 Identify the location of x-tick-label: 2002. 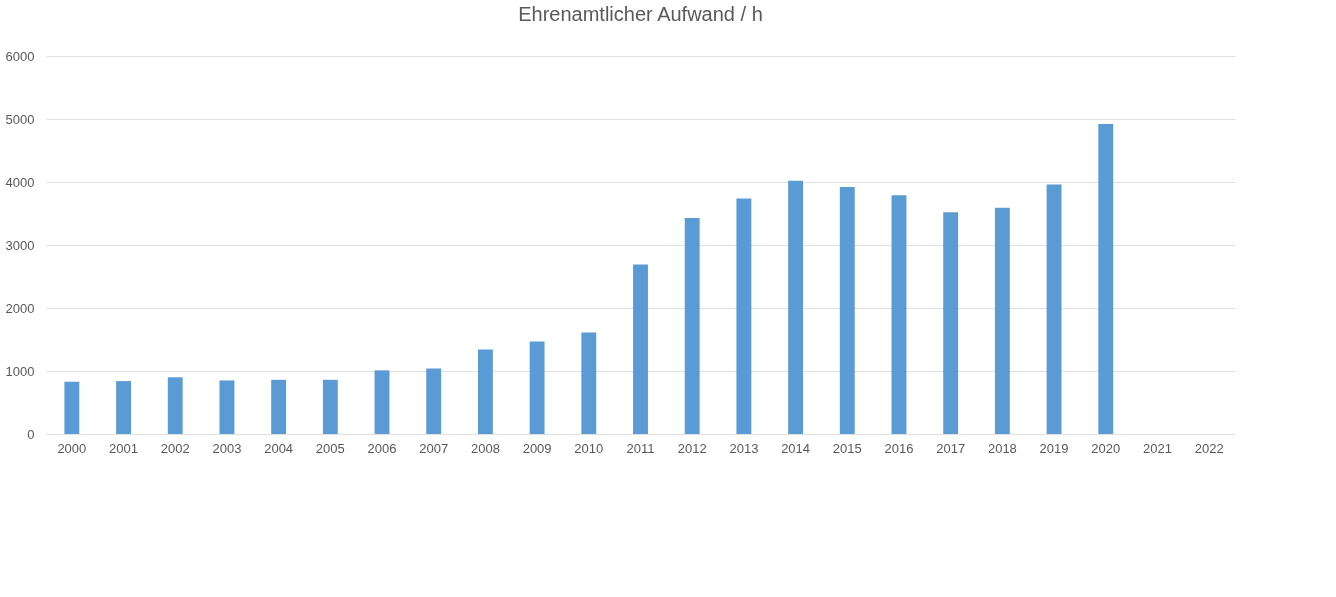
(175, 448).